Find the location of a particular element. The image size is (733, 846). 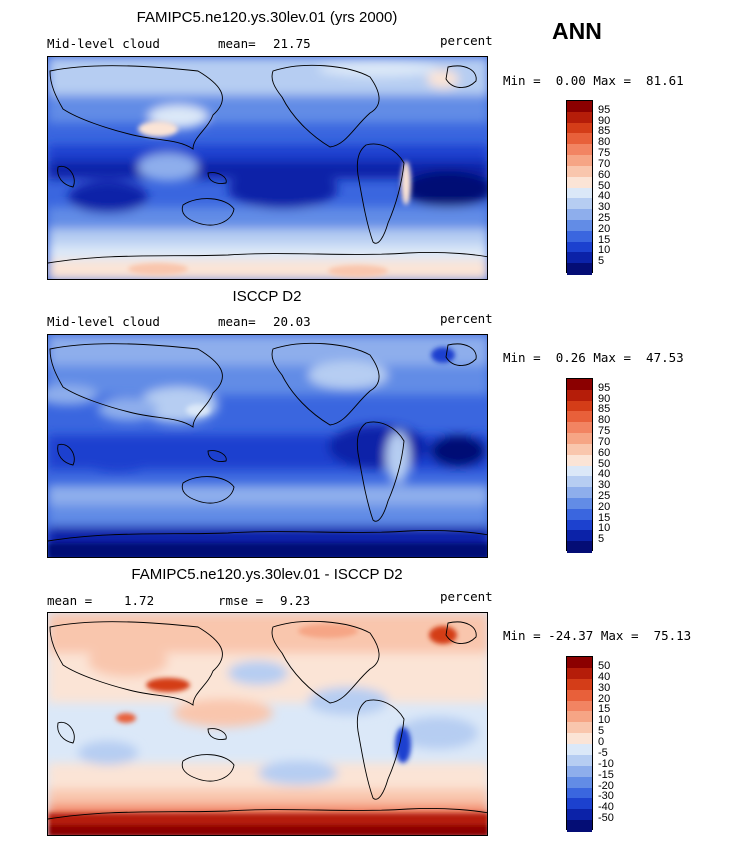

panel-1-minmax: Min = 0.00 Max = 81.61 is located at coordinates (593, 80).